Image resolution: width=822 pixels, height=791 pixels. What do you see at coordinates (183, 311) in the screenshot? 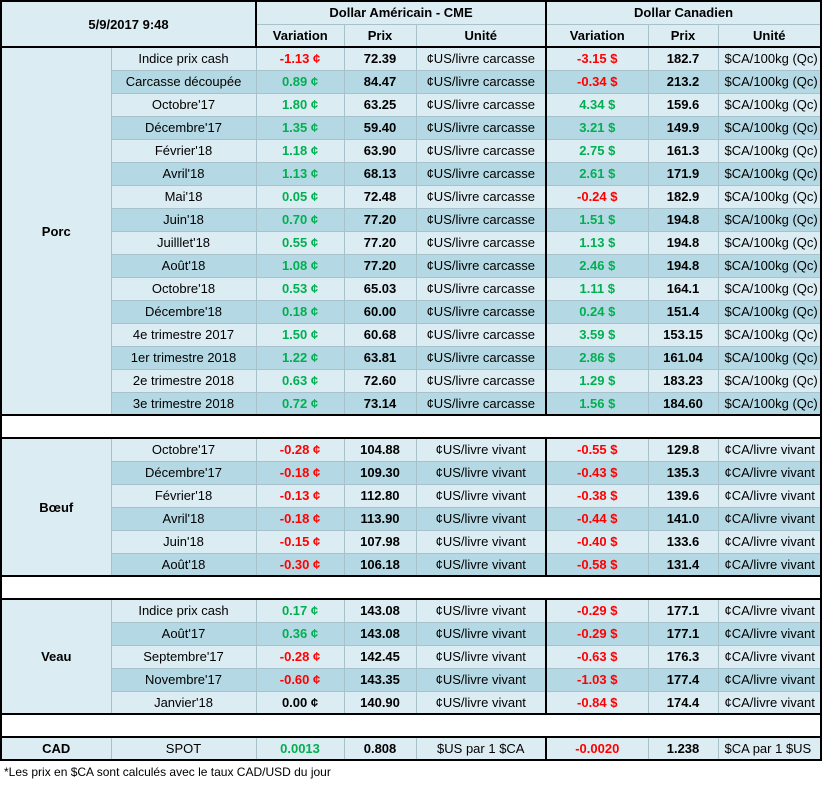
I see `row-label: Décembre'18` at bounding box center [183, 311].